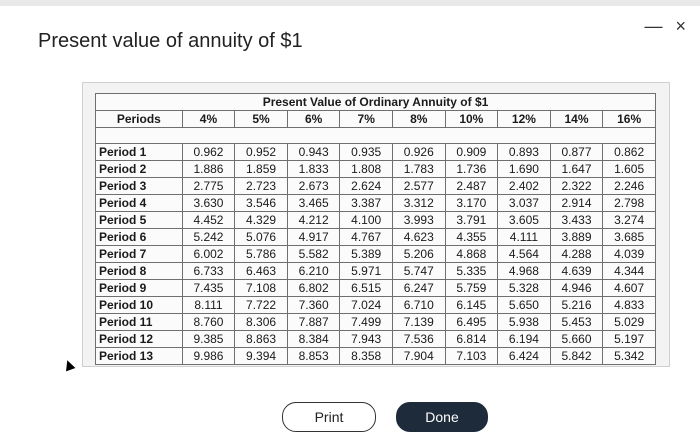  I want to click on table-cell: 2.246, so click(629, 186).